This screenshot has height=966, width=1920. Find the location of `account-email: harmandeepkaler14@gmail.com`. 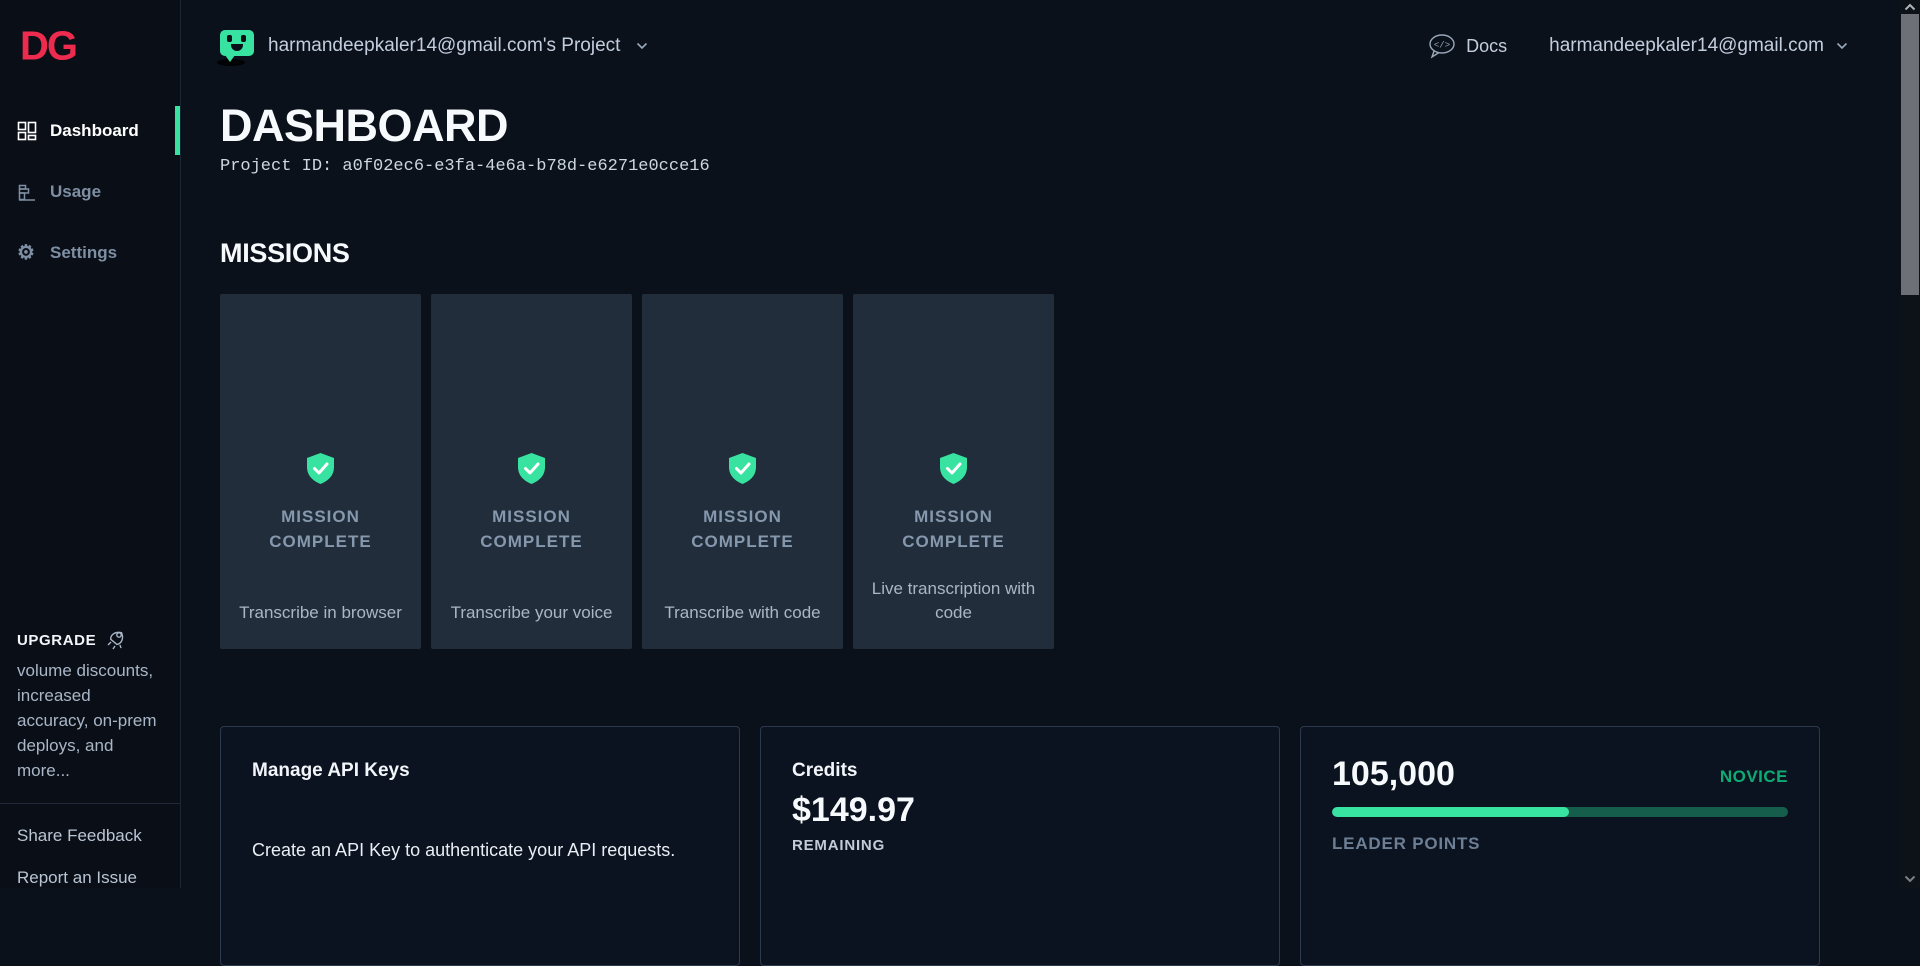

account-email: harmandeepkaler14@gmail.com is located at coordinates (1686, 45).